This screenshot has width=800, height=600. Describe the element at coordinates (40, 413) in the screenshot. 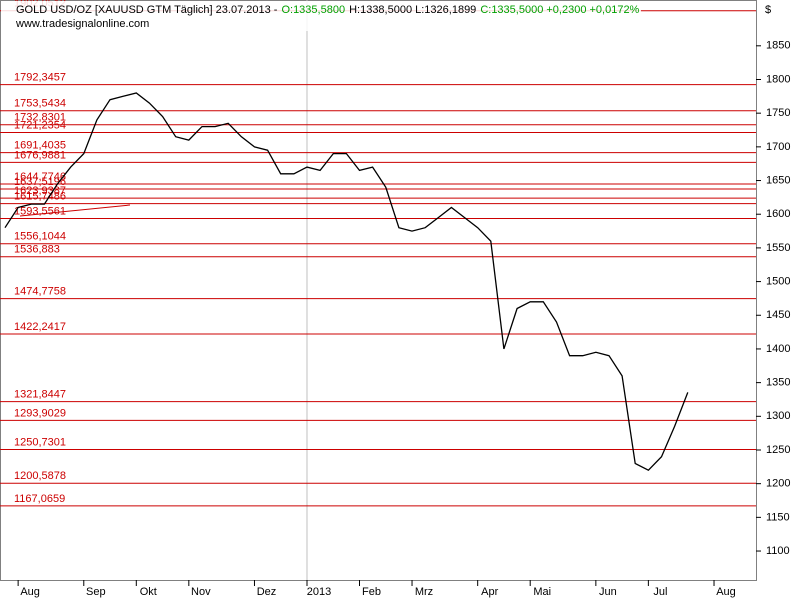

I see `level-label: 1293,9029` at that location.